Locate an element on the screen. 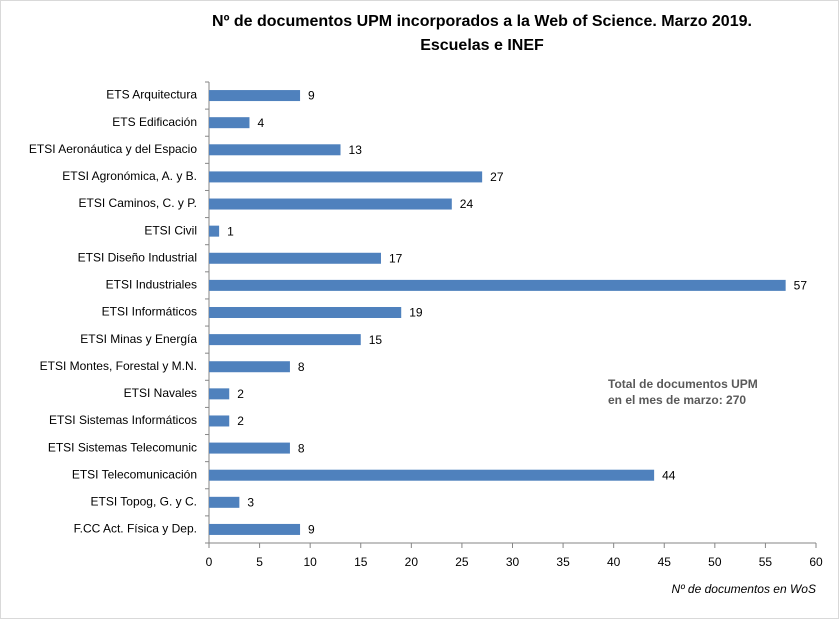 The height and width of the screenshot is (619, 839). y-tick-label: ETSI Civil is located at coordinates (170, 230).